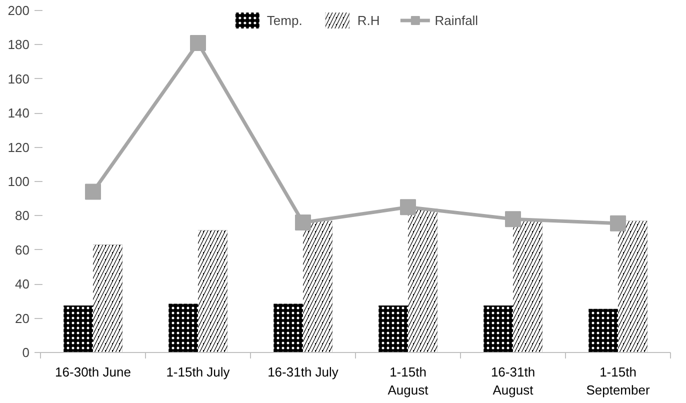  What do you see at coordinates (19, 147) in the screenshot?
I see `y-tick-label: 120` at bounding box center [19, 147].